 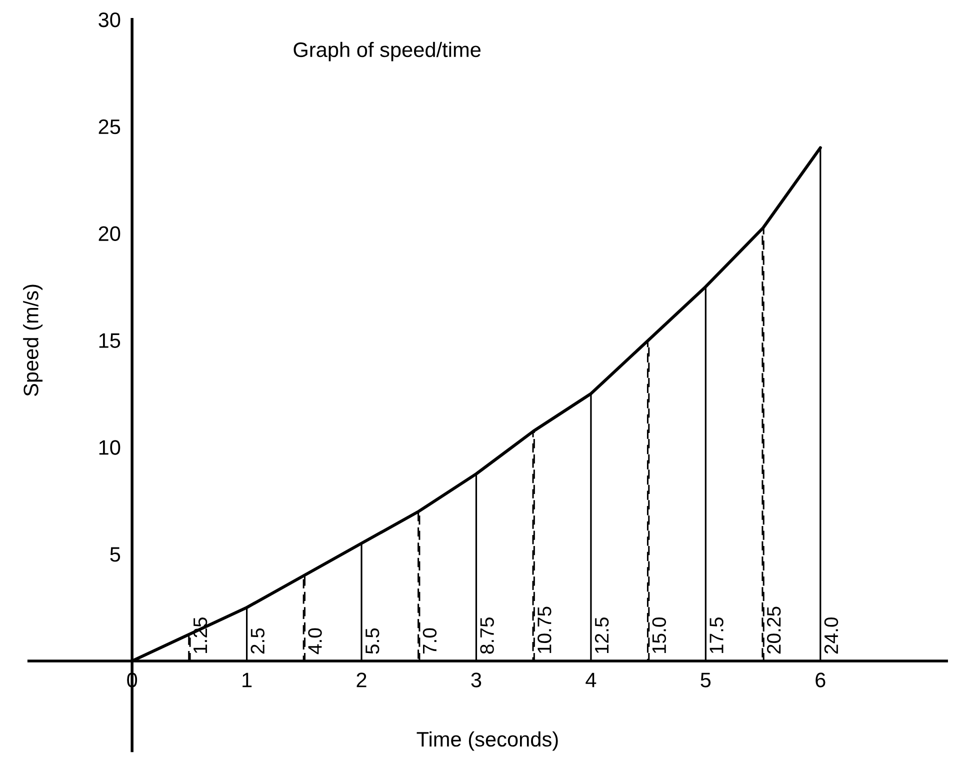 What do you see at coordinates (487, 636) in the screenshot?
I see `data-label: 8.75` at bounding box center [487, 636].